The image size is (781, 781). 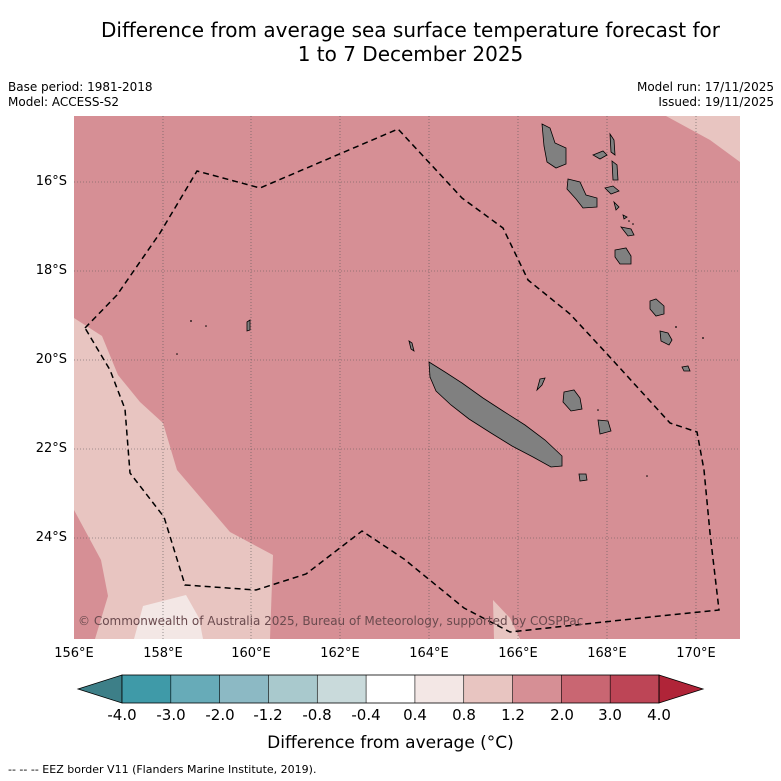 What do you see at coordinates (495, 414) in the screenshot?
I see `new-caledonia-grande-terre` at bounding box center [495, 414].